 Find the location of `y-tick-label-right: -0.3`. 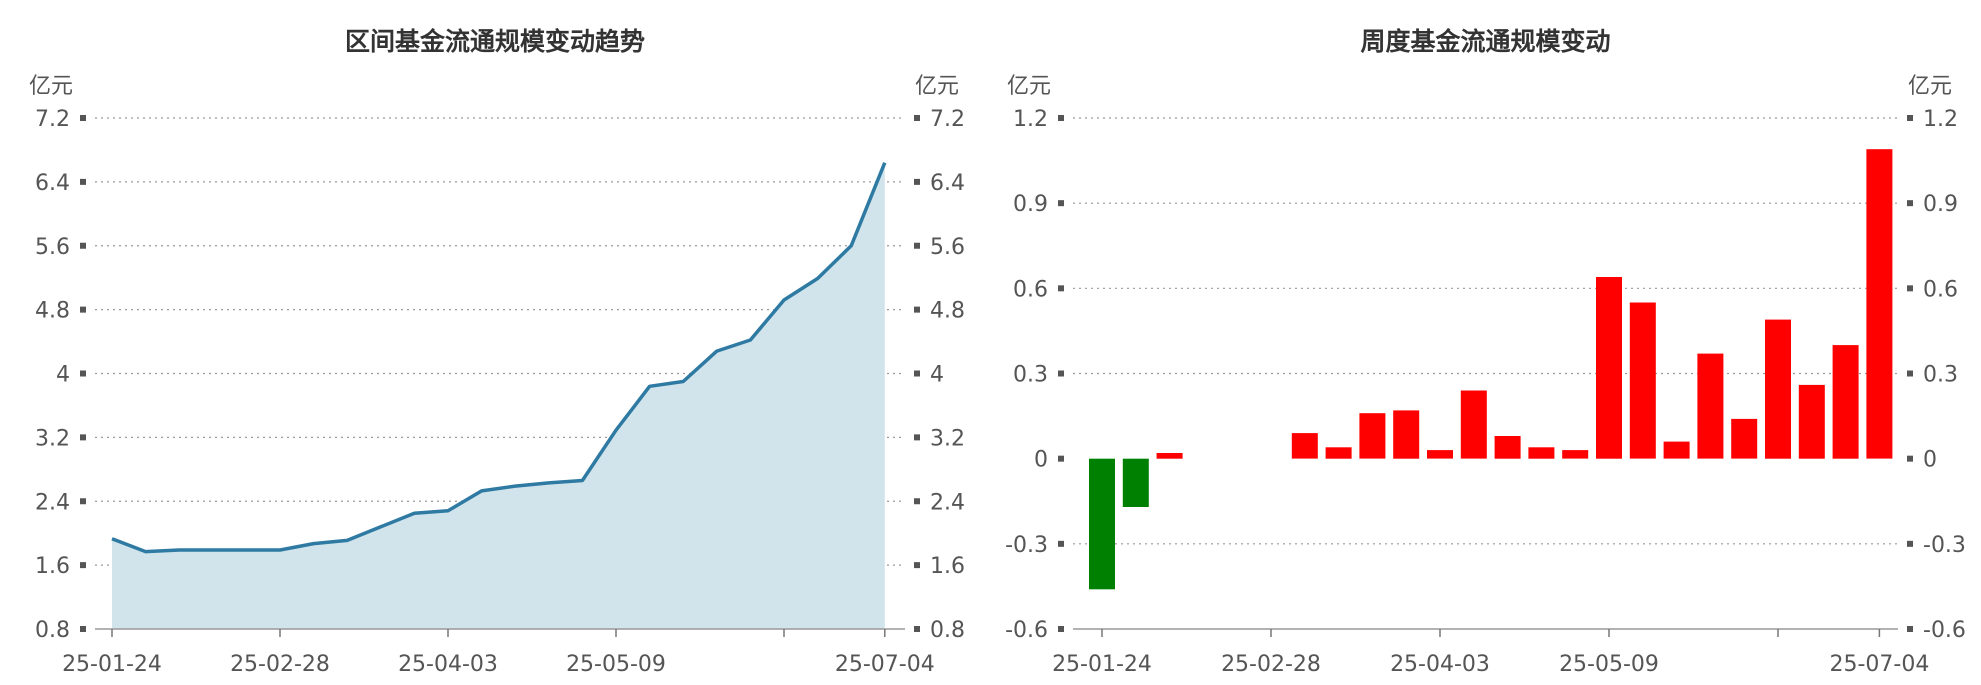

y-tick-label-right: -0.3 is located at coordinates (1944, 545).